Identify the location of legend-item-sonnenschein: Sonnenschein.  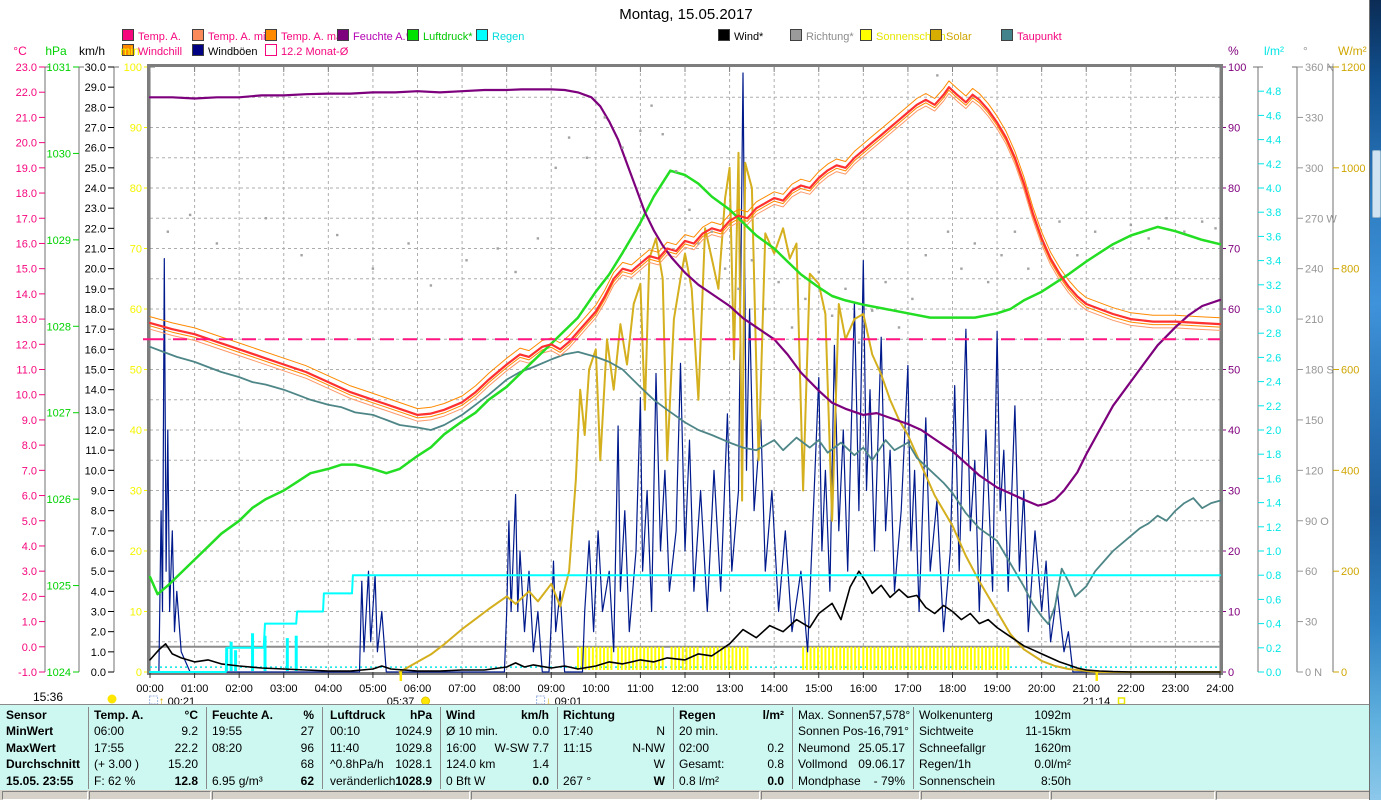
(903, 36).